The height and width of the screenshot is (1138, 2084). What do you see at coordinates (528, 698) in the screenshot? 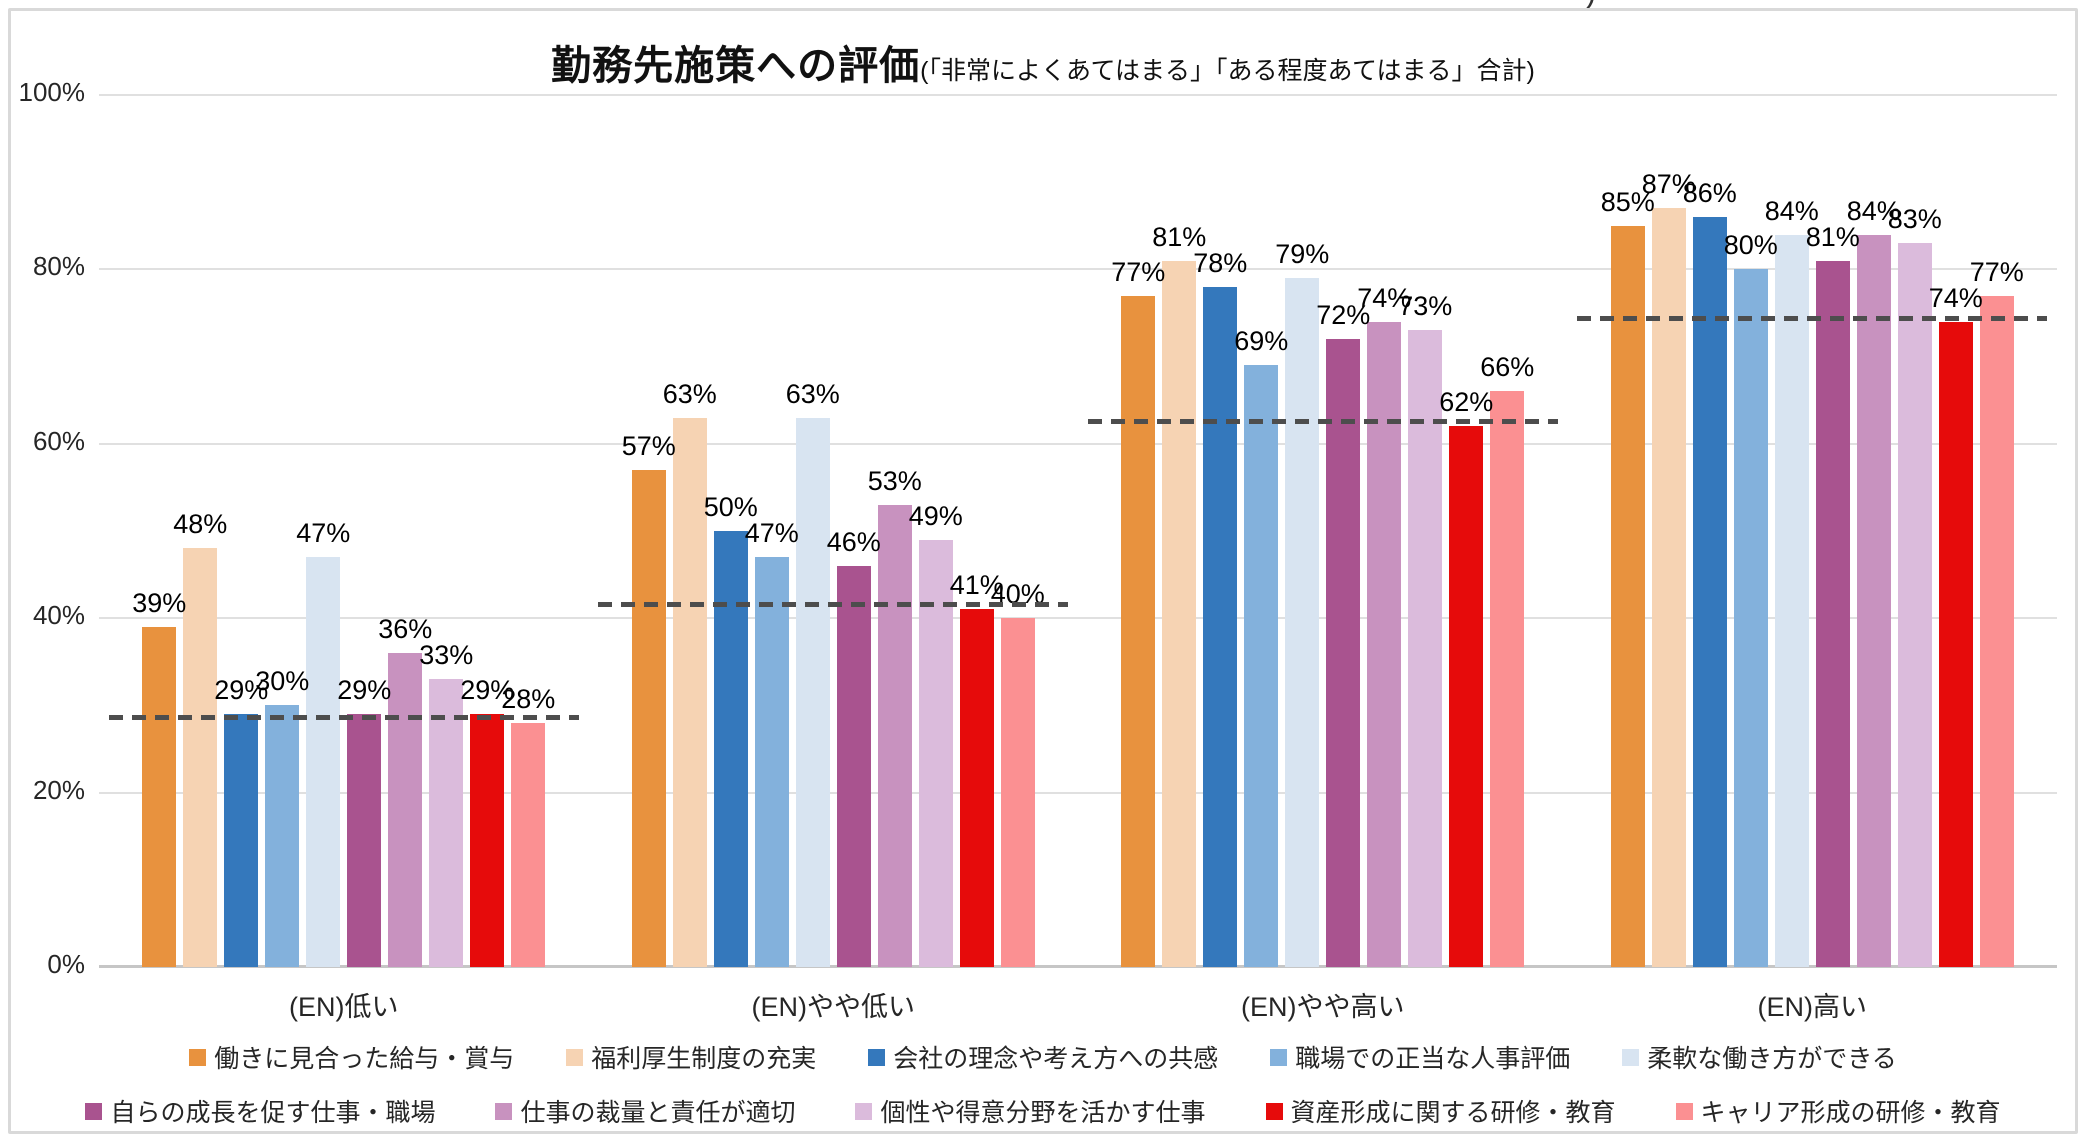
I see `bar-value-label: 28%` at bounding box center [528, 698].